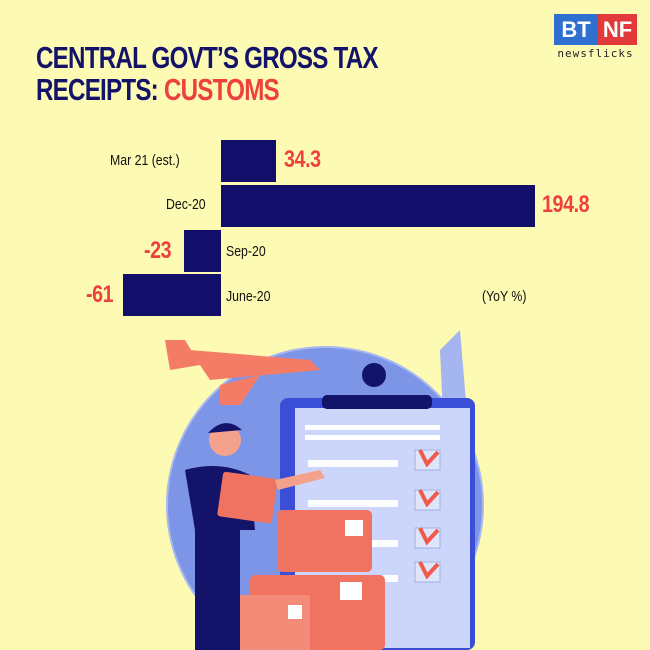  Describe the element at coordinates (248, 296) in the screenshot. I see `category-label: June-20` at that location.